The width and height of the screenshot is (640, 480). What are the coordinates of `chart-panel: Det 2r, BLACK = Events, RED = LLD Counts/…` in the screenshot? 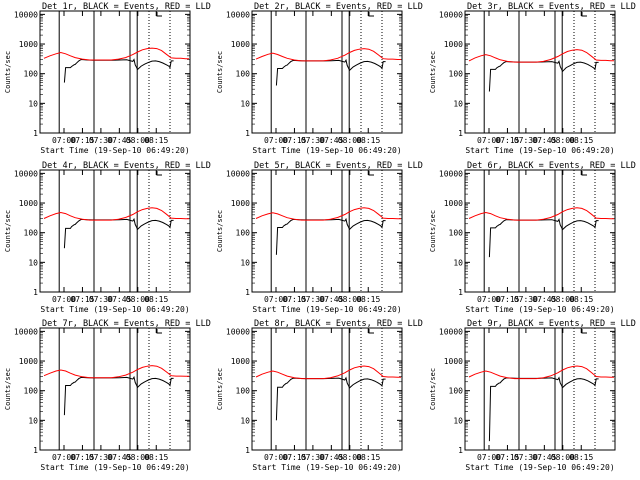 It's located at (319, 78).